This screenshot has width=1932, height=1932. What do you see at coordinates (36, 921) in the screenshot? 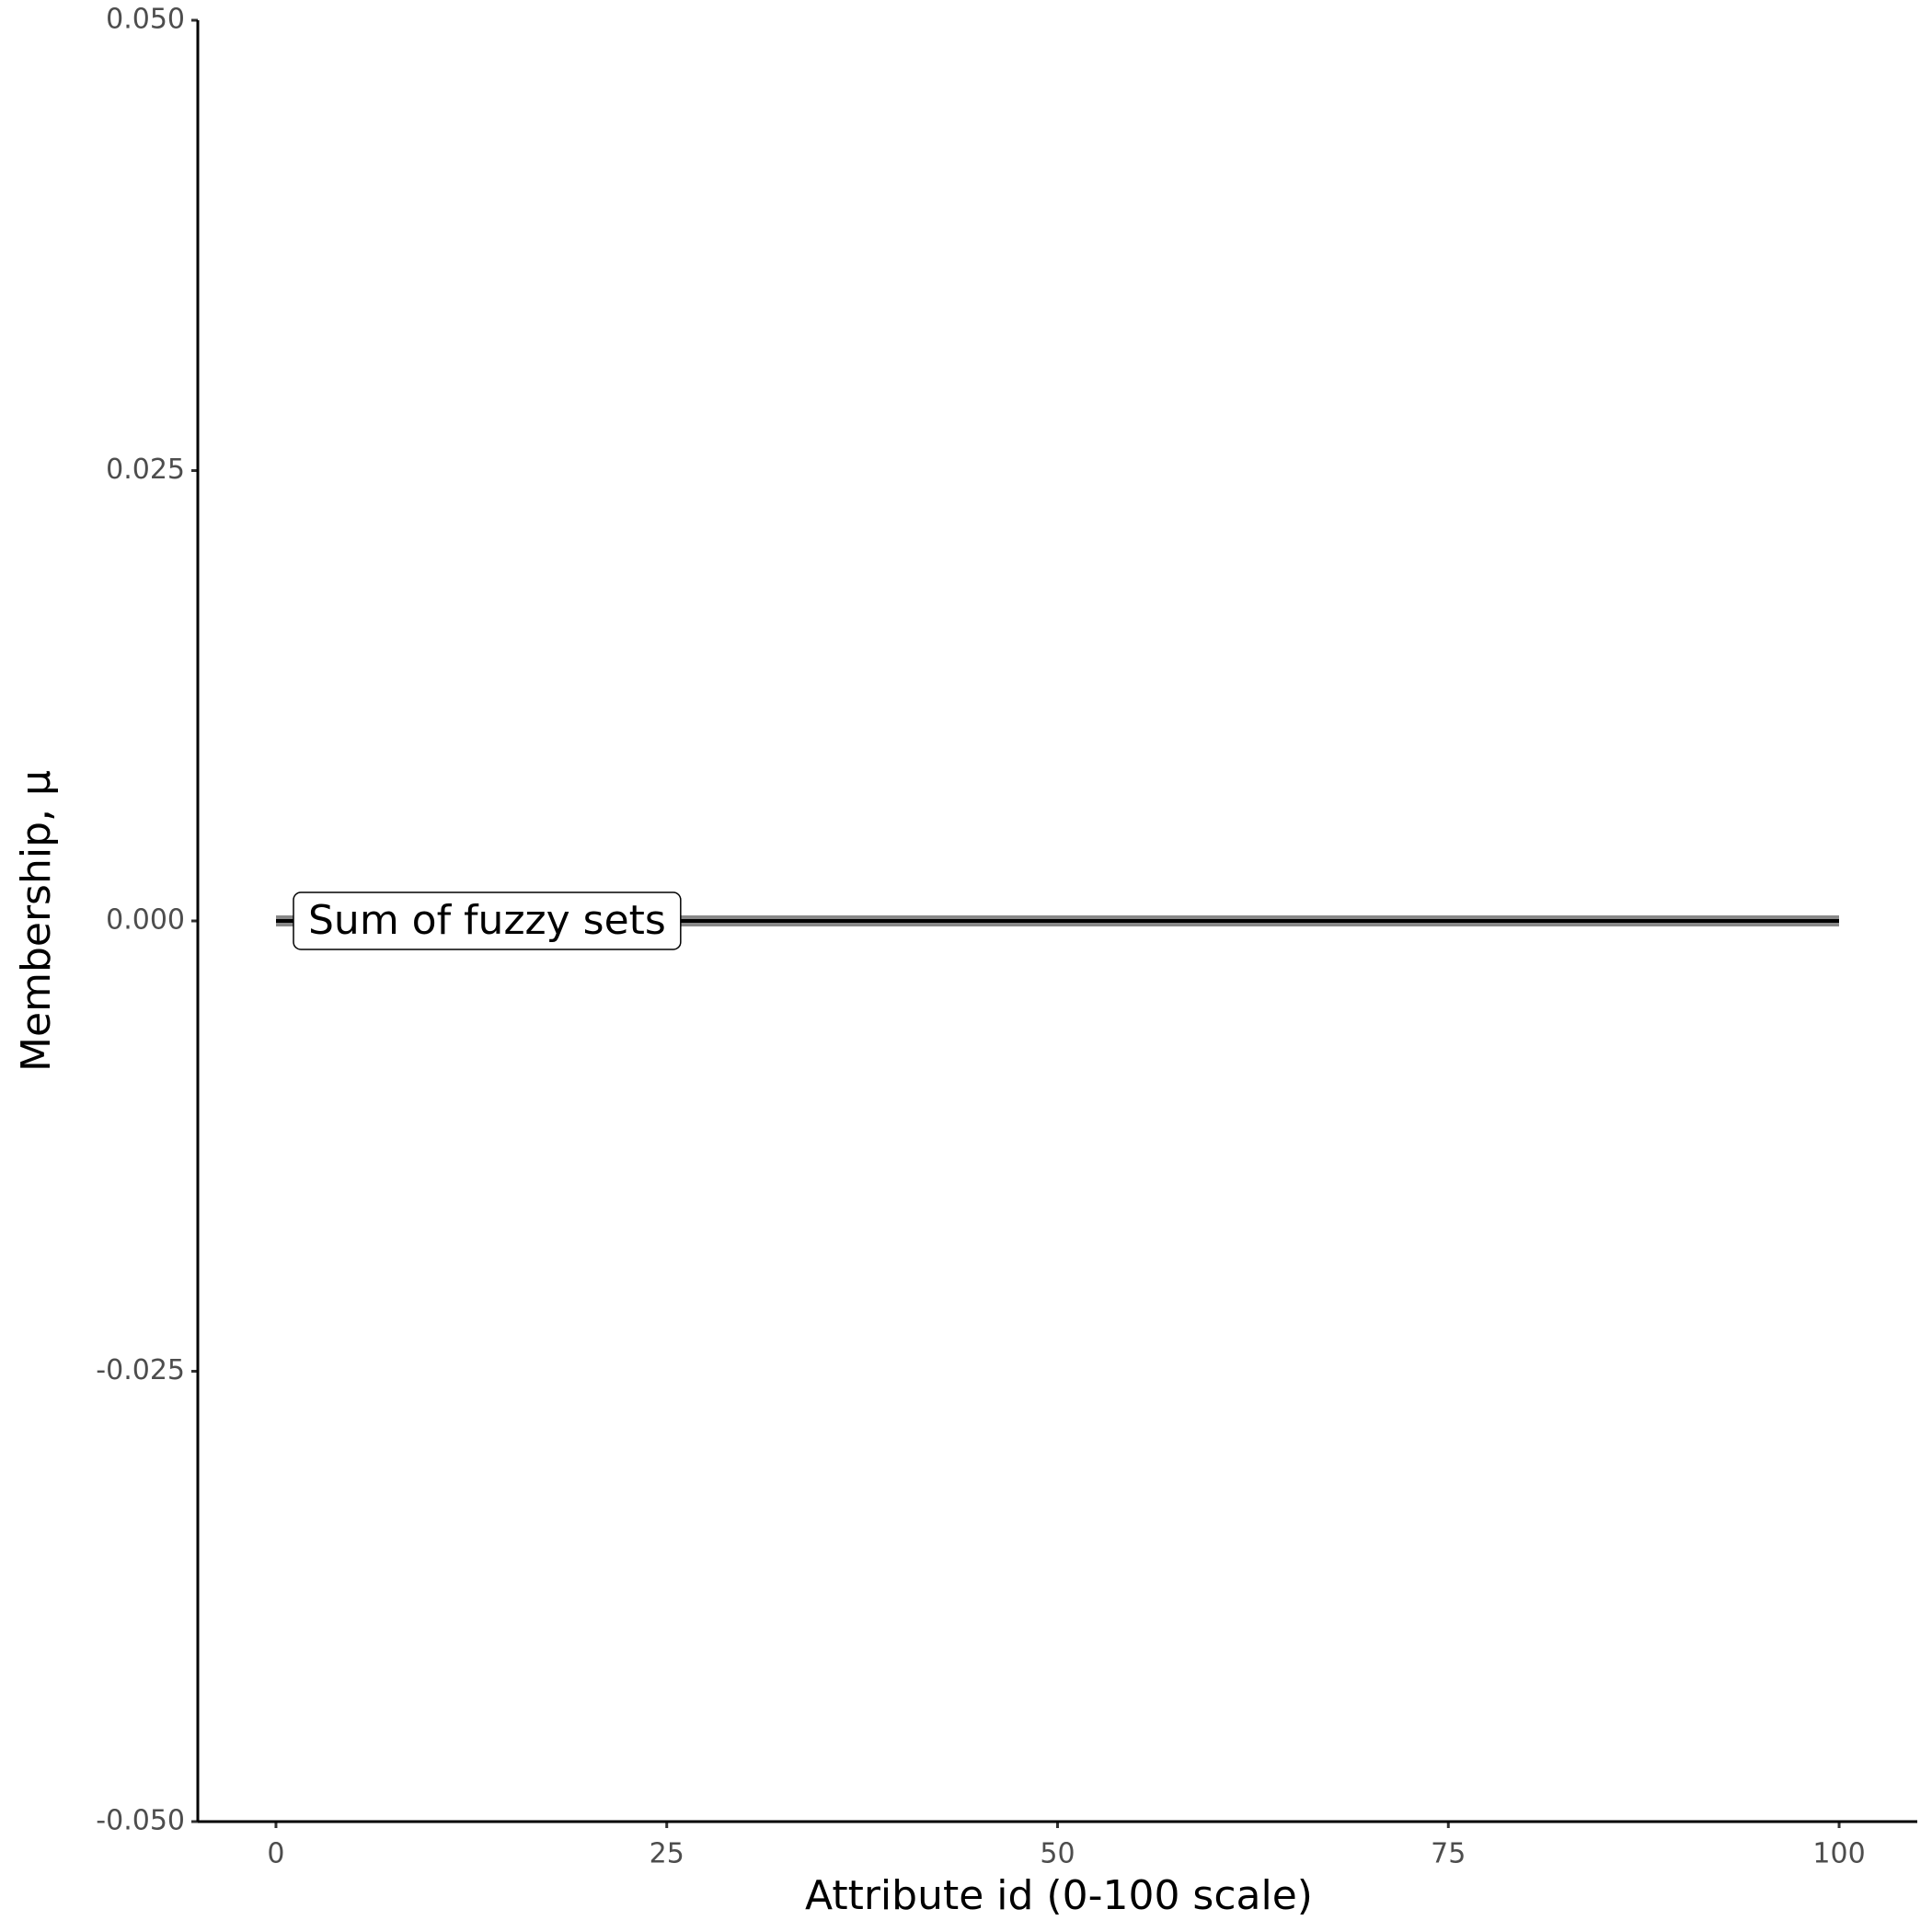
I see `y-axis-title: Membership, μ` at bounding box center [36, 921].